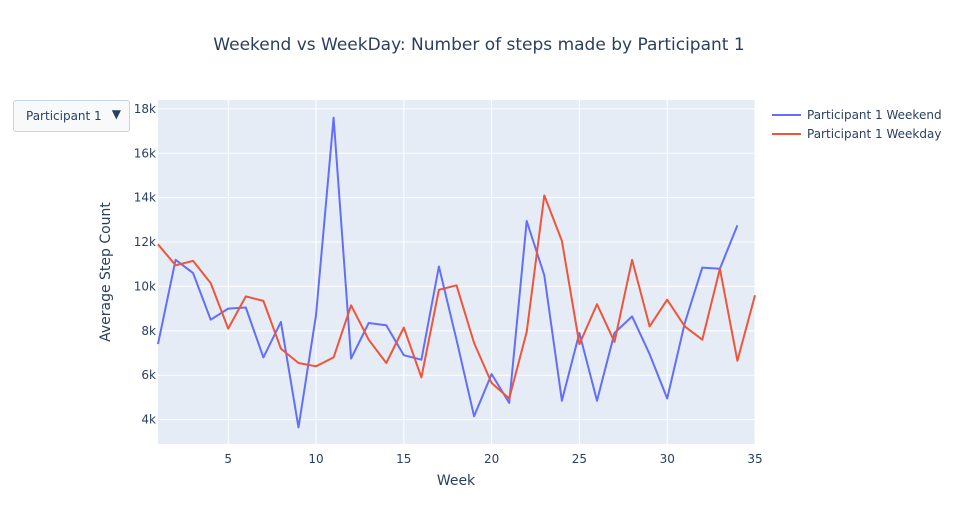 The height and width of the screenshot is (525, 958). What do you see at coordinates (64, 116) in the screenshot?
I see `participant-dropdown-label: Participant 1` at bounding box center [64, 116].